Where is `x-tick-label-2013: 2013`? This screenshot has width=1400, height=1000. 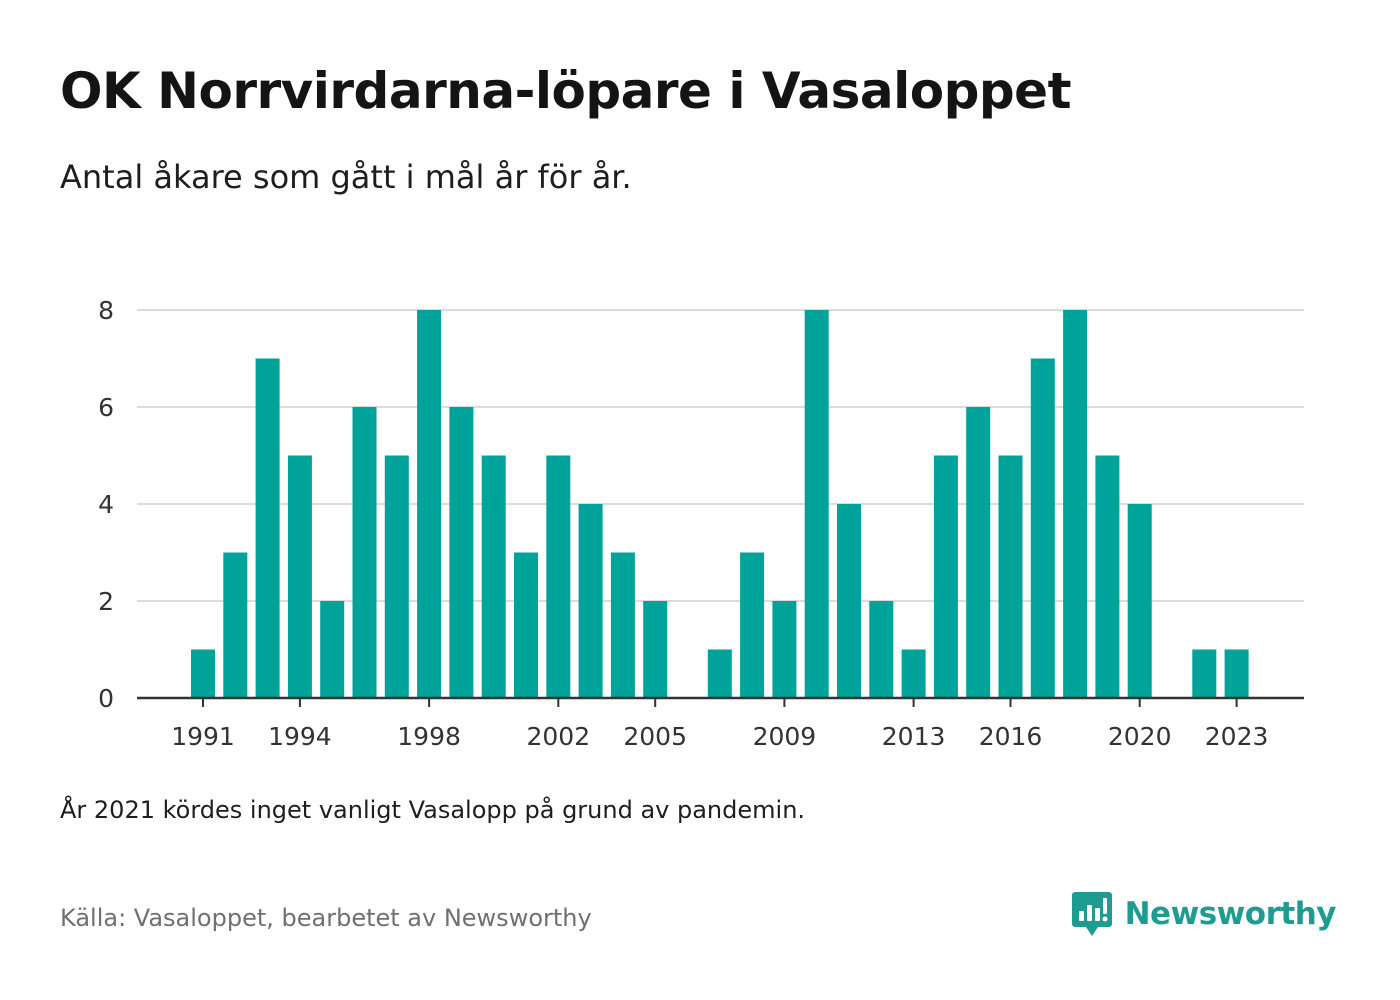
x-tick-label-2013: 2013 is located at coordinates (914, 736).